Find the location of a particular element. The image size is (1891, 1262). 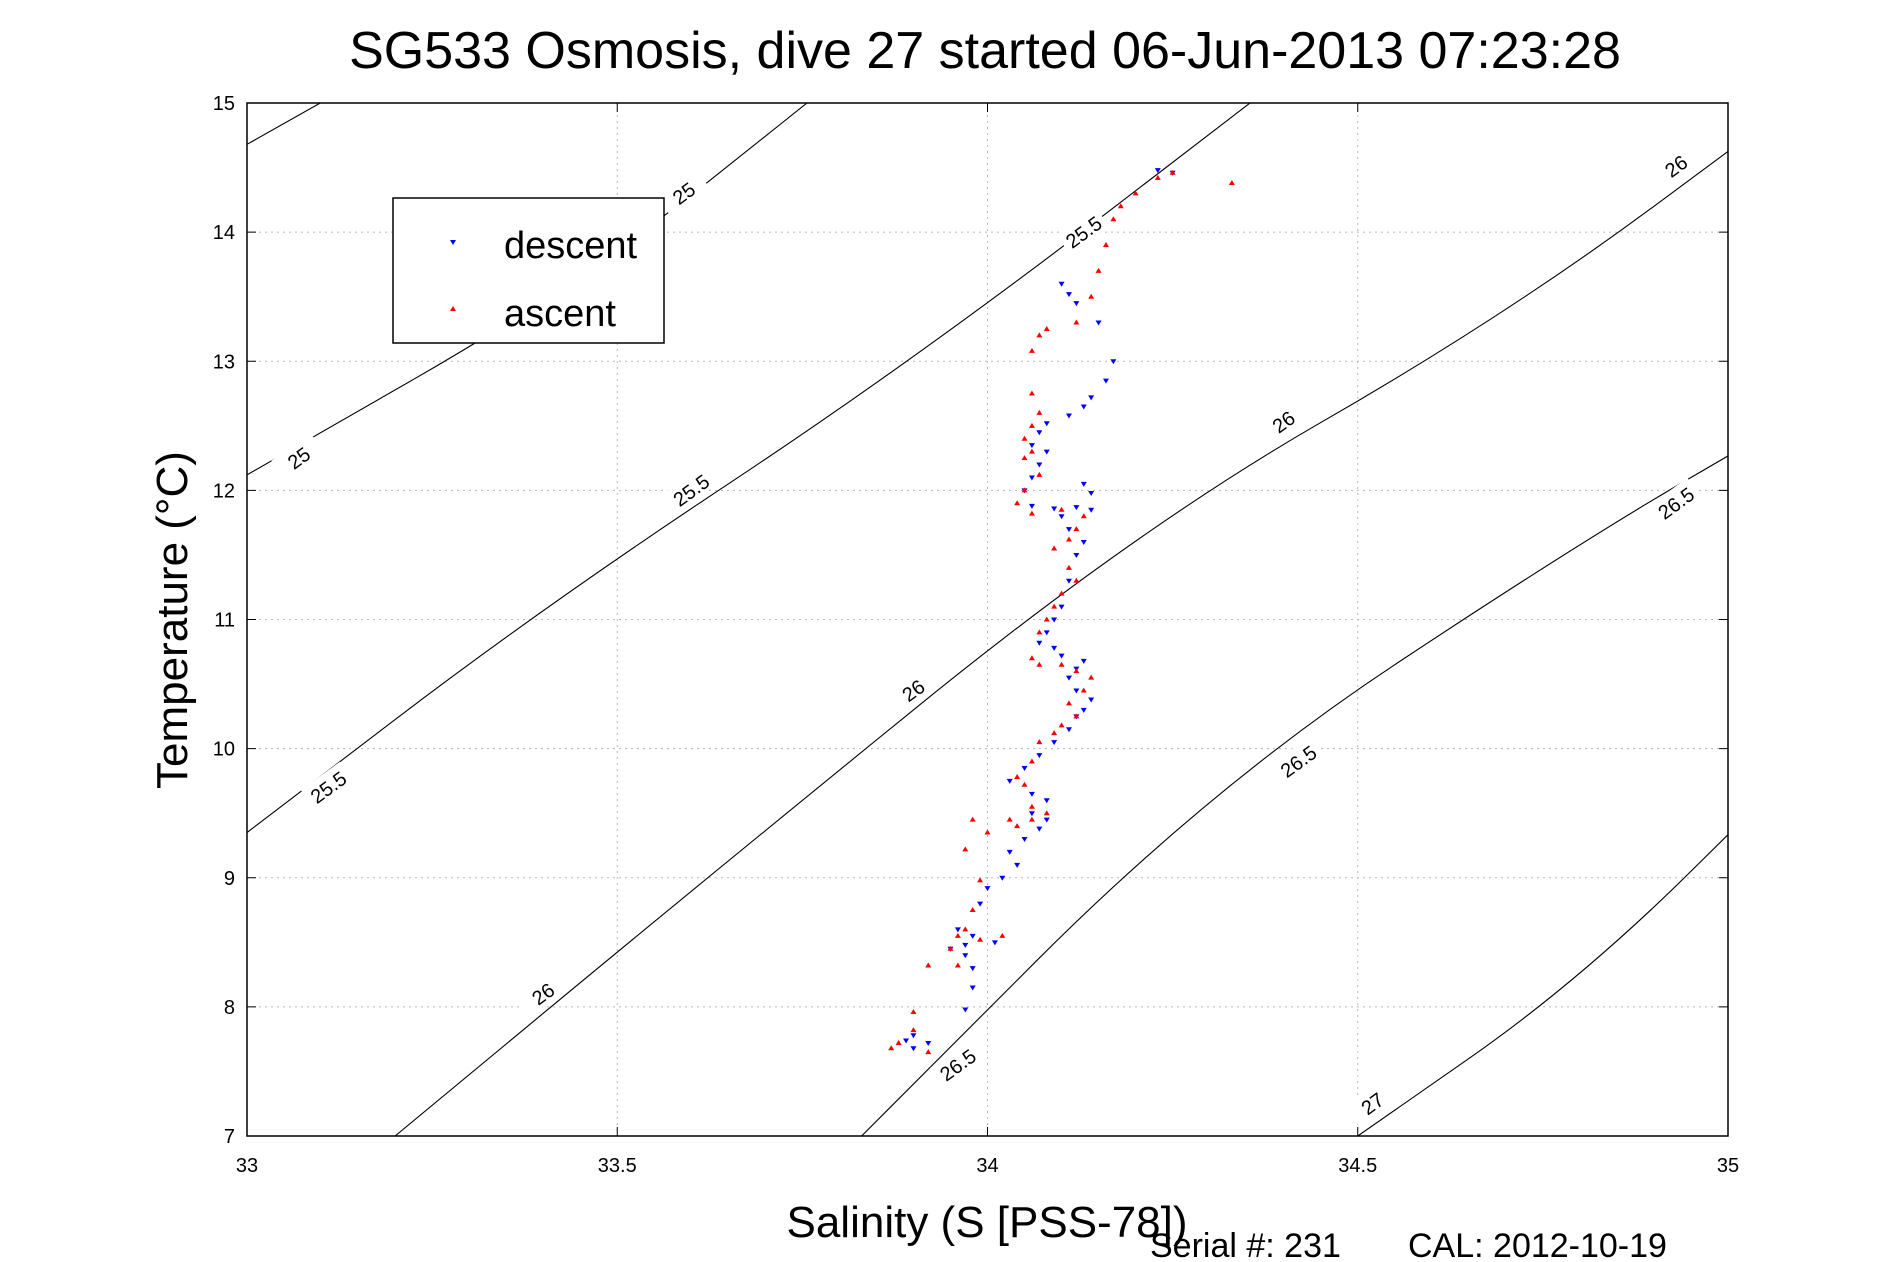

x-tick-label: 34.5 is located at coordinates (1357, 1166).